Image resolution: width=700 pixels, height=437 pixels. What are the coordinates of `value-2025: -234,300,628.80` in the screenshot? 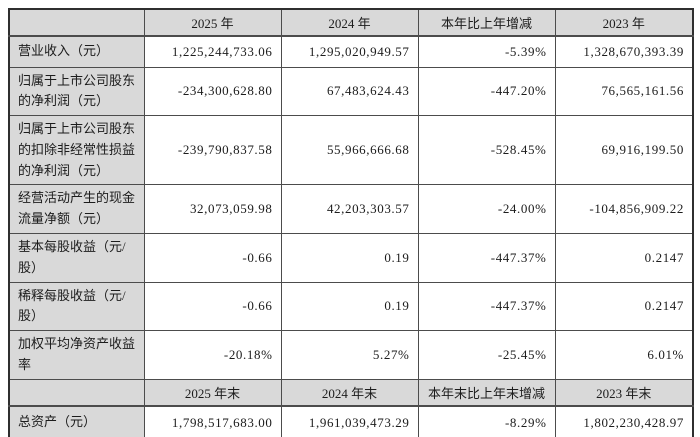 It's located at (212, 91).